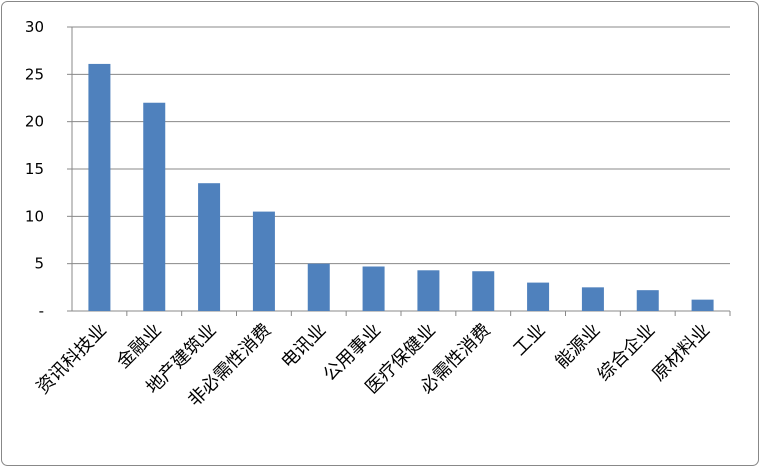  I want to click on y-tick-label: 10, so click(34, 216).